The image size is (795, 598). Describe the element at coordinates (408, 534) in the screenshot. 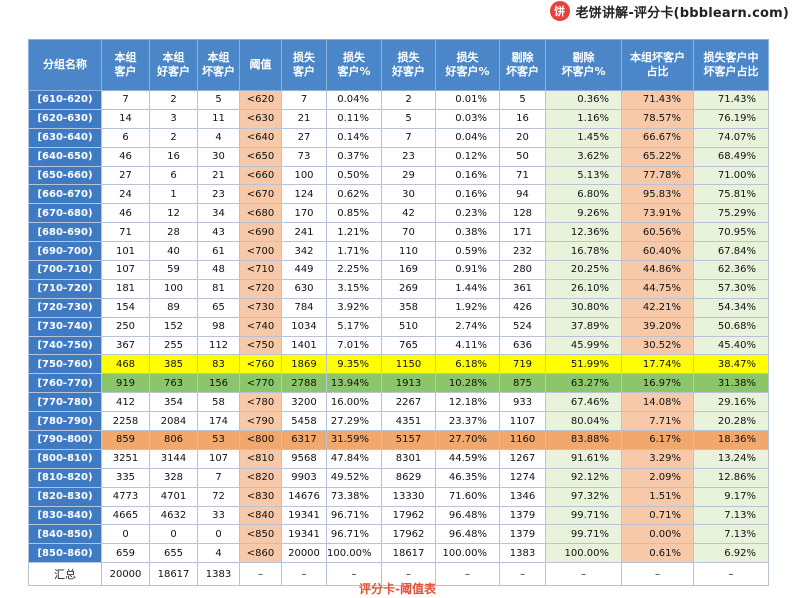

I see `table-cell: 17962` at that location.